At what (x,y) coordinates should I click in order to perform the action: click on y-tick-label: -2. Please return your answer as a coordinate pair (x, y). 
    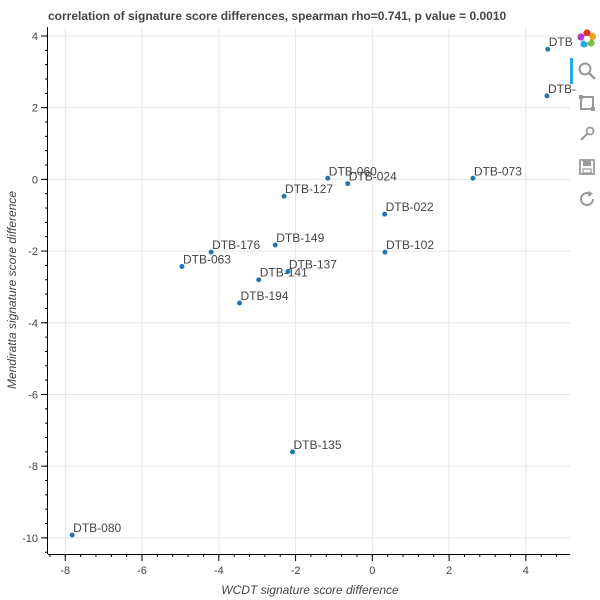
    Looking at the image, I should click on (33, 252).